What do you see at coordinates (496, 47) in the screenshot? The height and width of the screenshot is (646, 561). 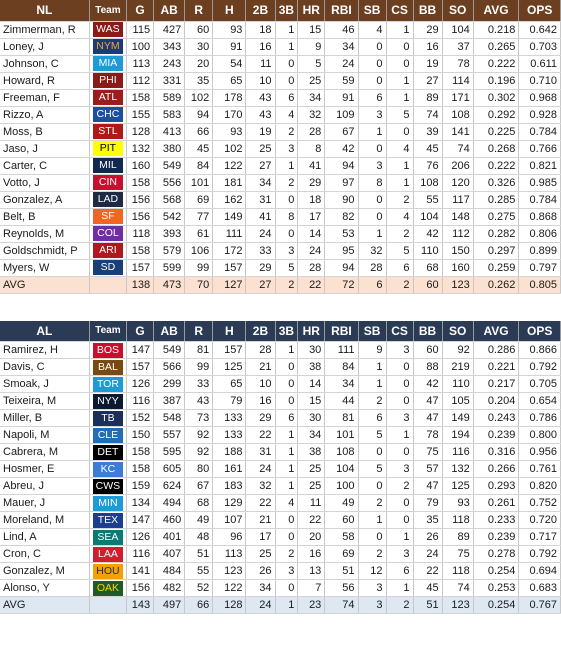 I see `stat-avg: 0.265` at bounding box center [496, 47].